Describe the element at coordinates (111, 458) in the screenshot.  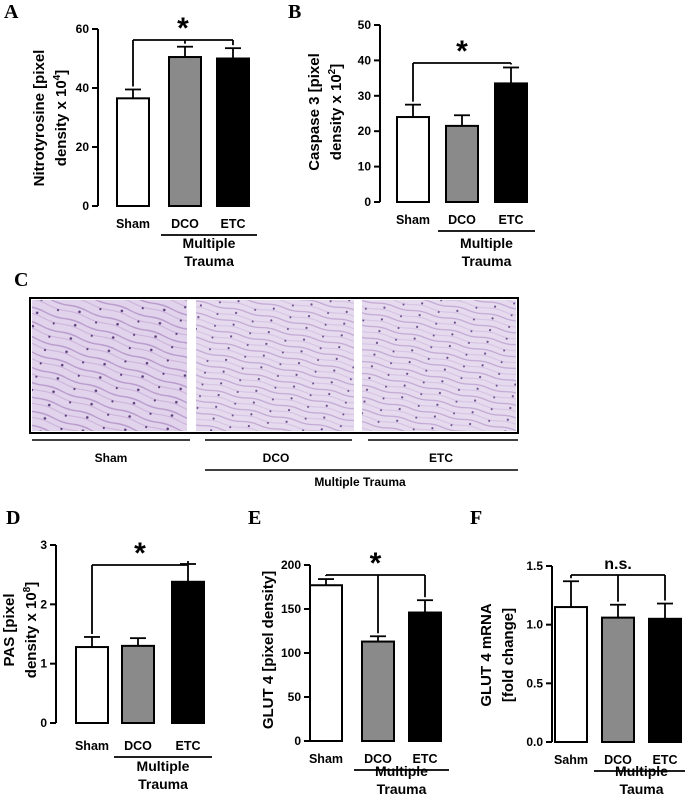
I see `histology-label-sham: Sham` at that location.